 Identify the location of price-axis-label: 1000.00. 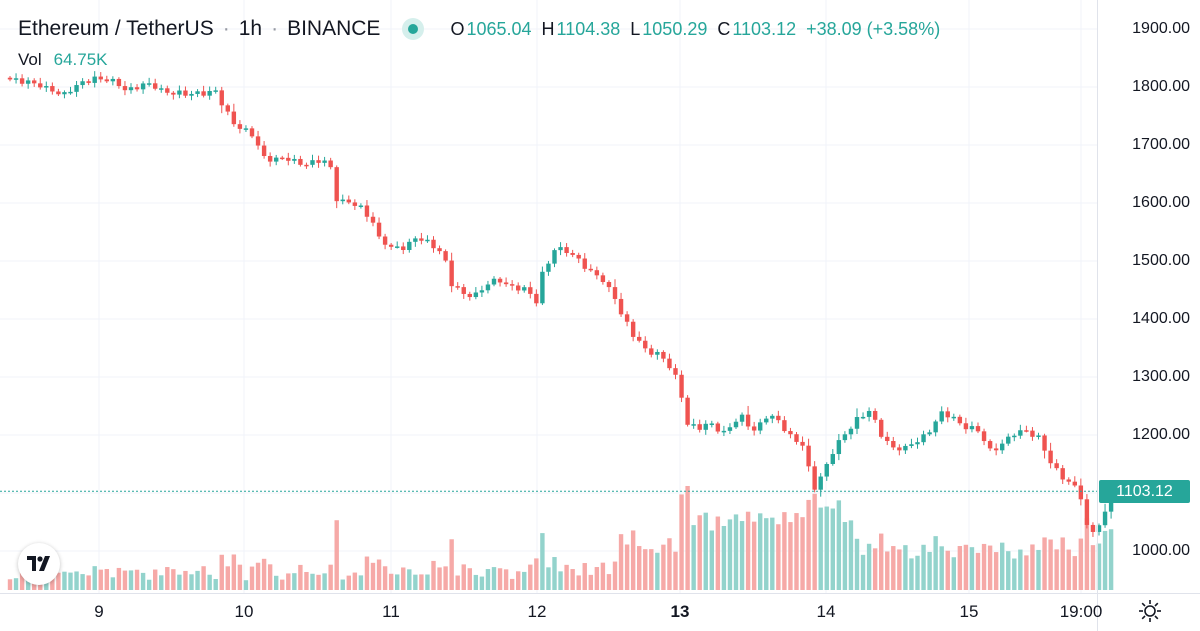
(1161, 550).